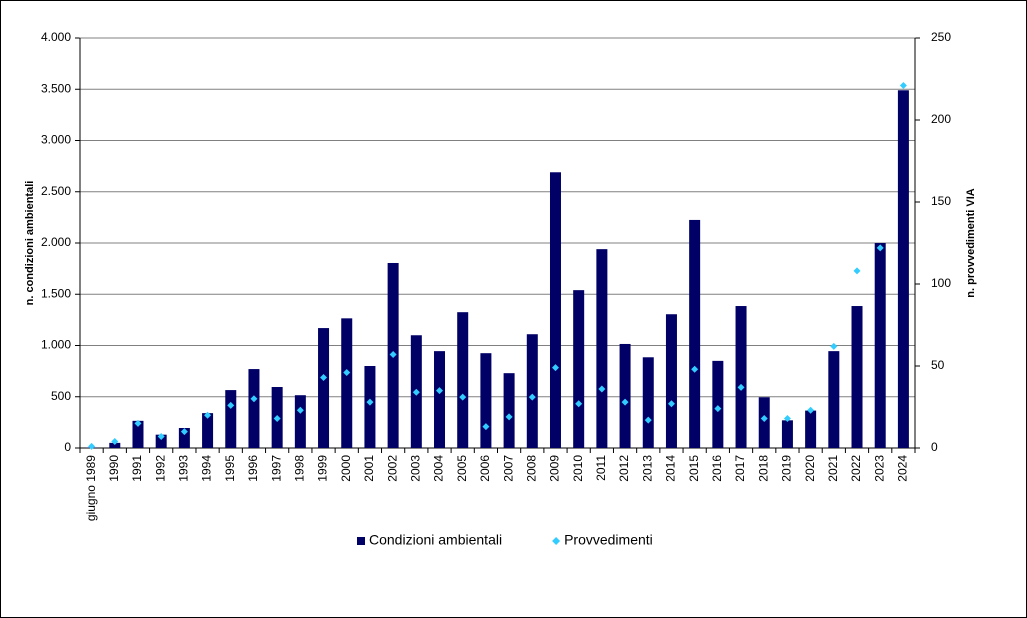  What do you see at coordinates (56, 140) in the screenshot?
I see `y-tick-label: 3.000` at bounding box center [56, 140].